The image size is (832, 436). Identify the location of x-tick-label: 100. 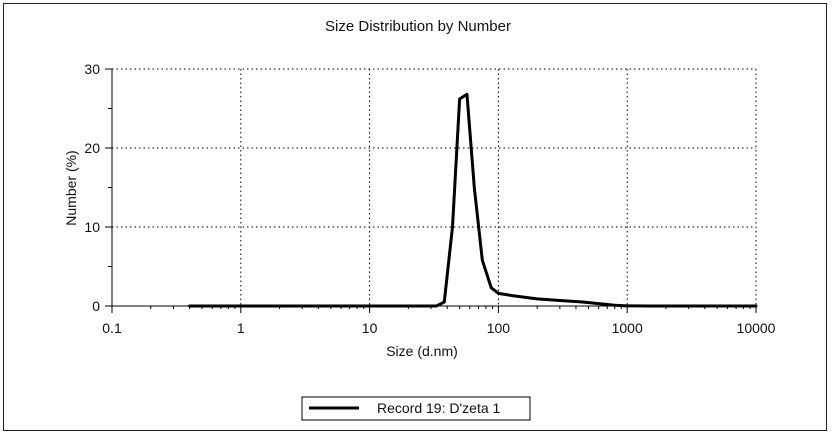
(499, 328).